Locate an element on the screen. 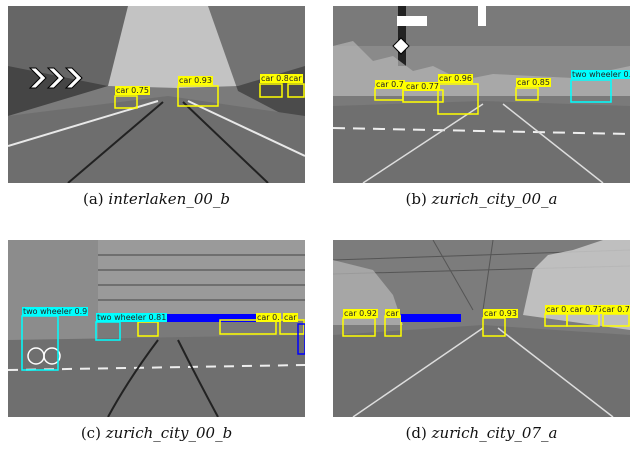 The height and width of the screenshot is (451, 636). bbox-car-d3 is located at coordinates (494, 327).